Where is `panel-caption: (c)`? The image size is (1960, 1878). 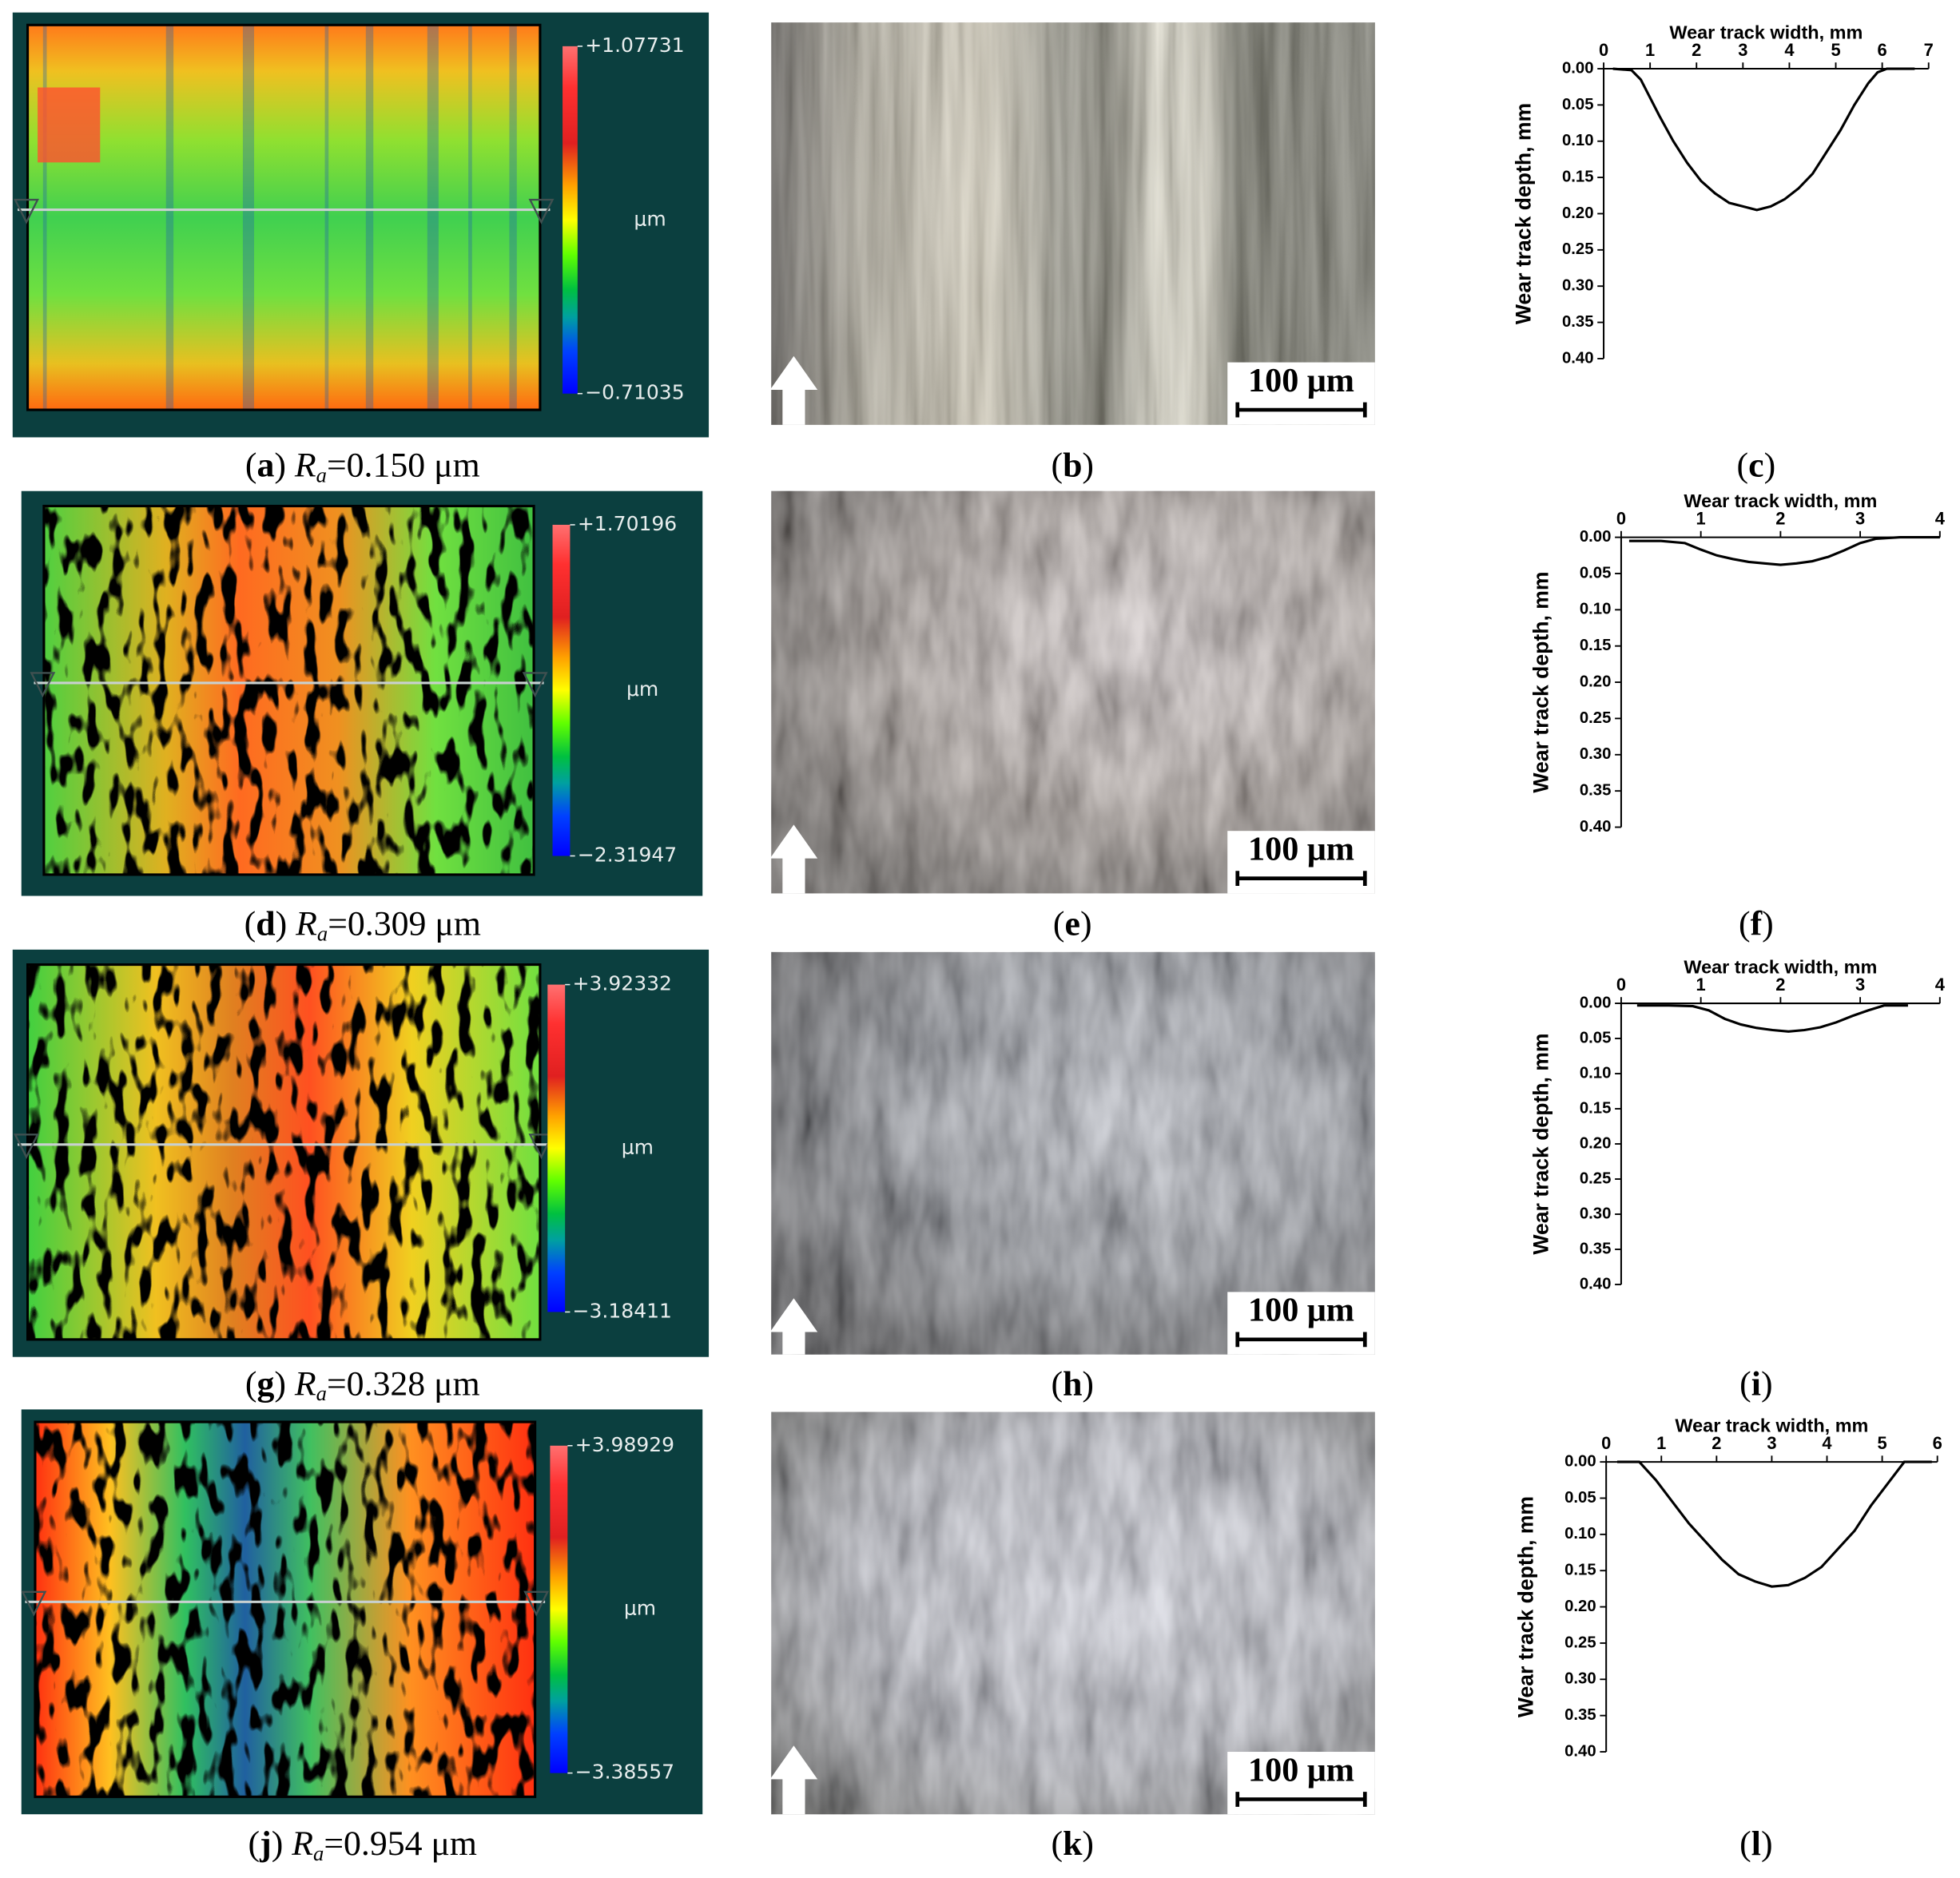 panel-caption: (c) is located at coordinates (1756, 466).